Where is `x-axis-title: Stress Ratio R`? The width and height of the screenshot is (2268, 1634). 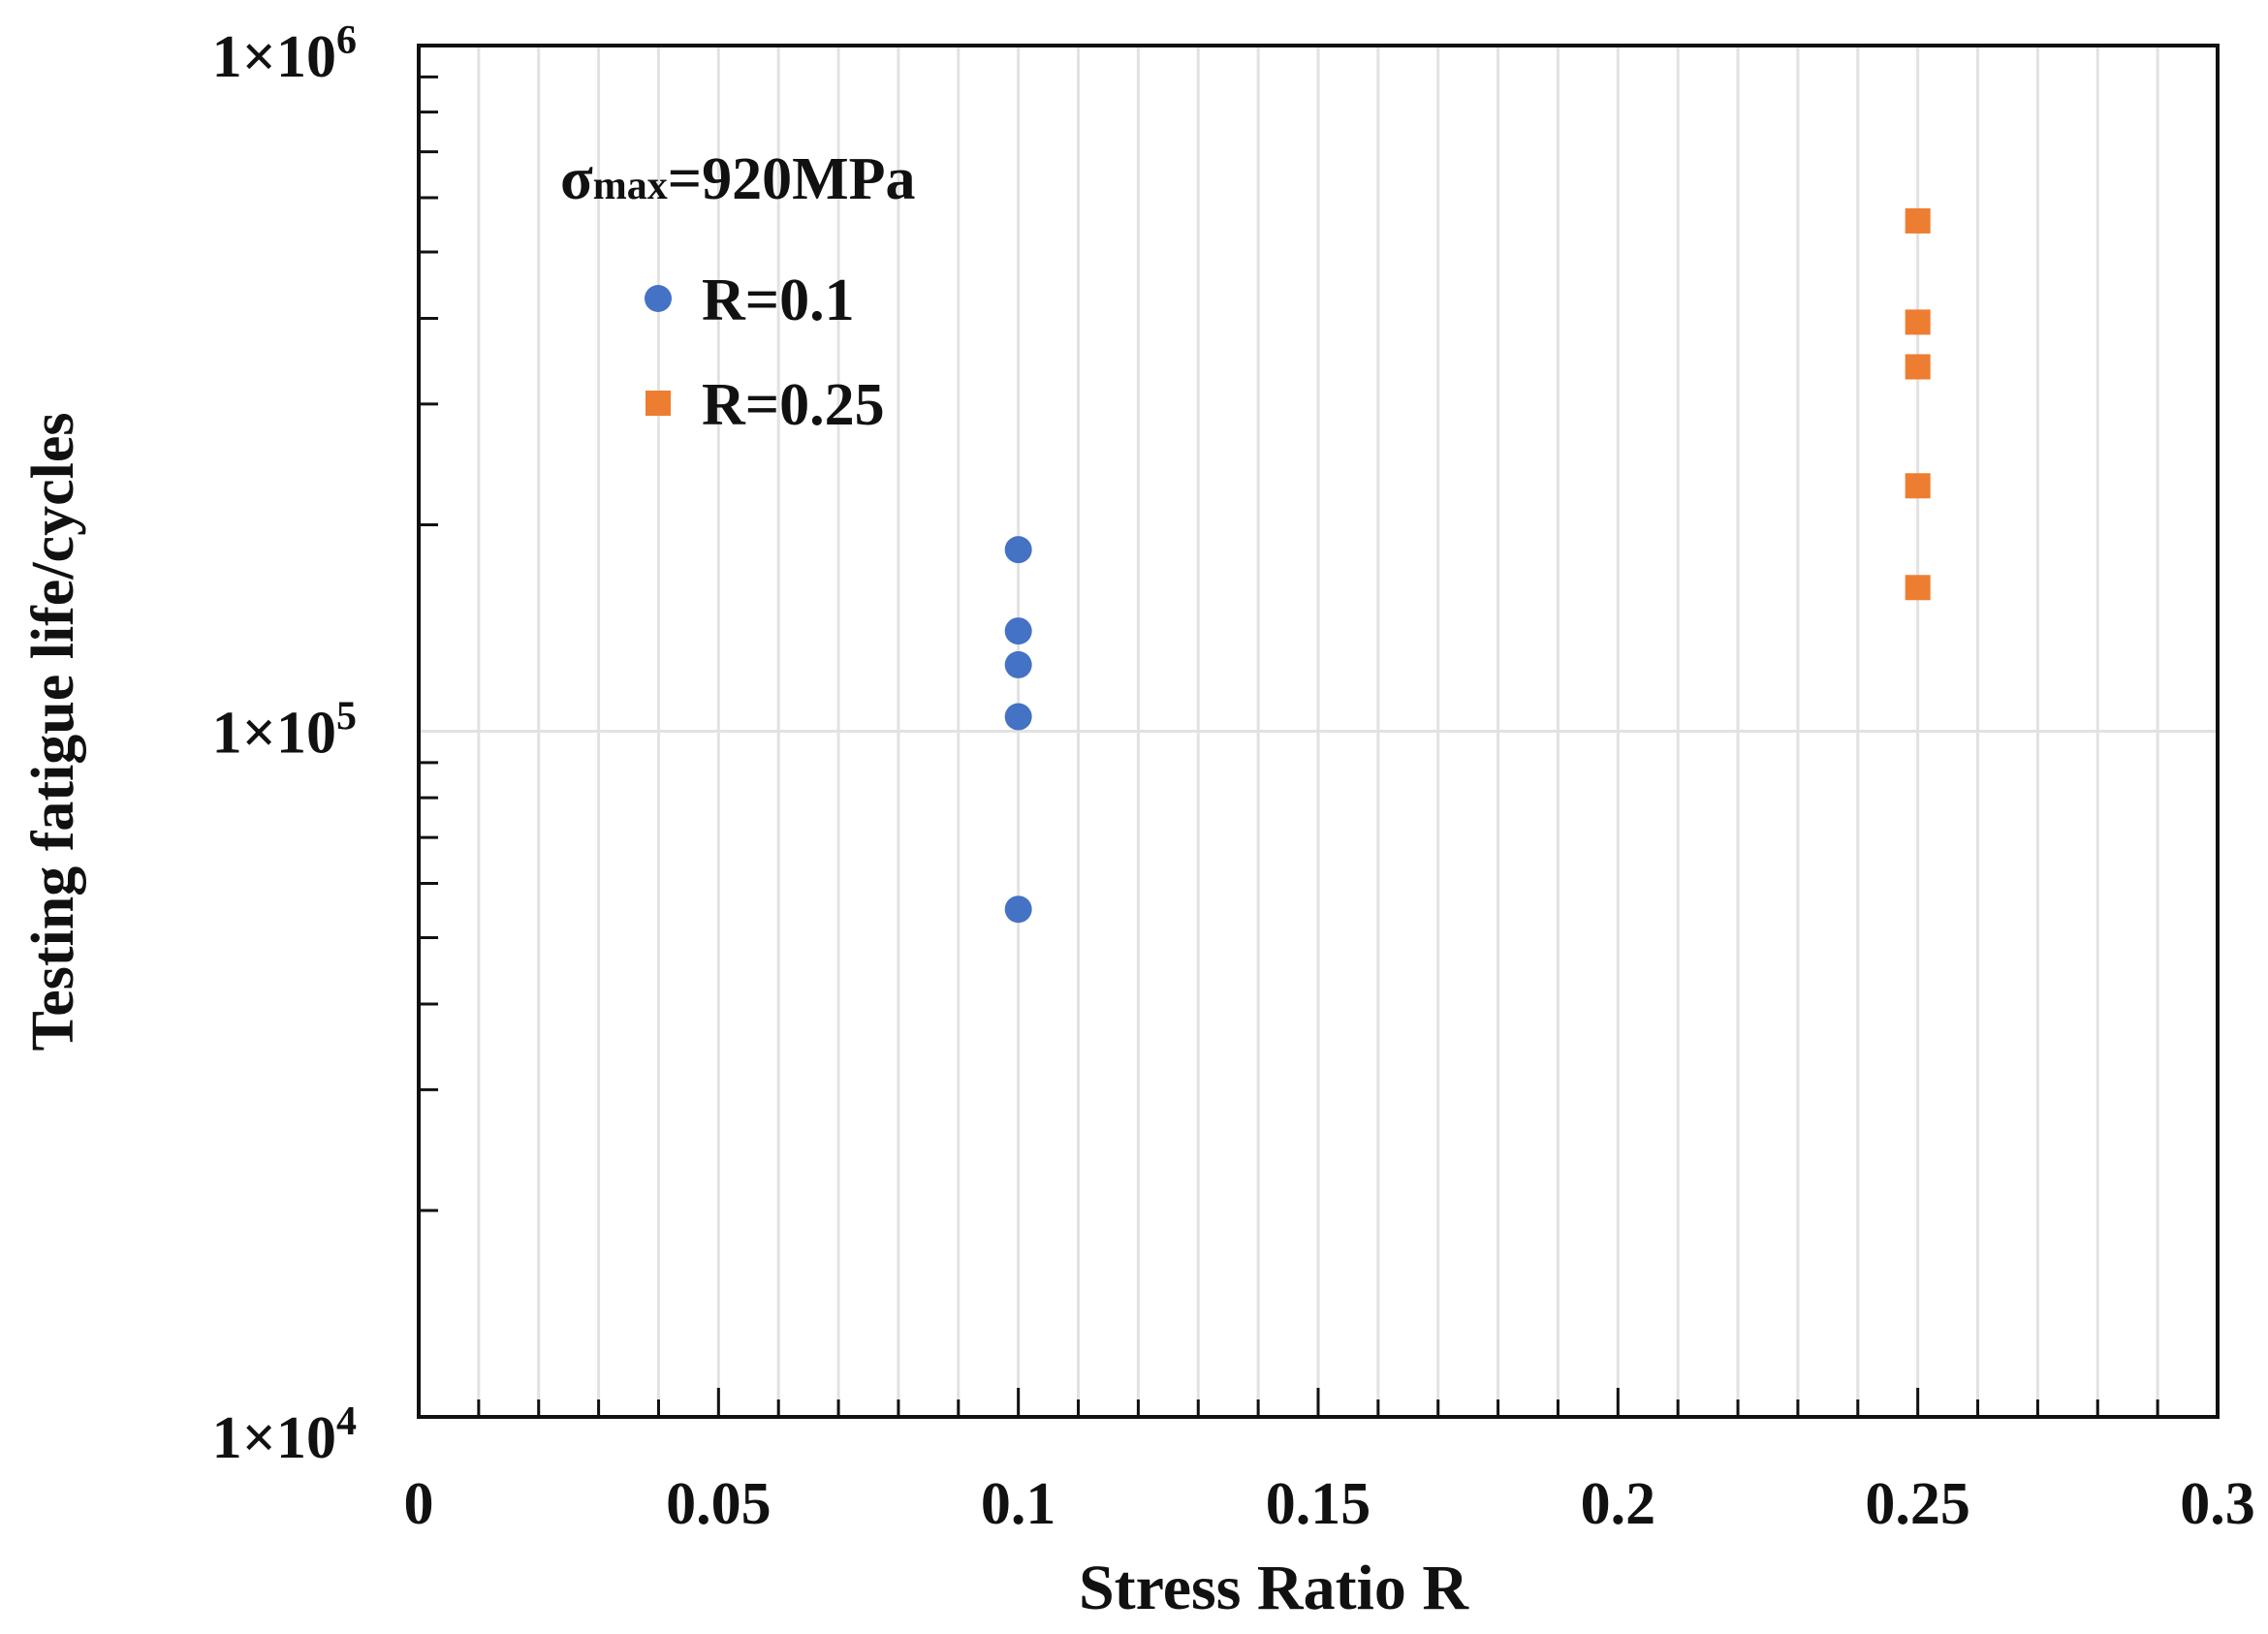
x-axis-title: Stress Ratio R is located at coordinates (1274, 1588).